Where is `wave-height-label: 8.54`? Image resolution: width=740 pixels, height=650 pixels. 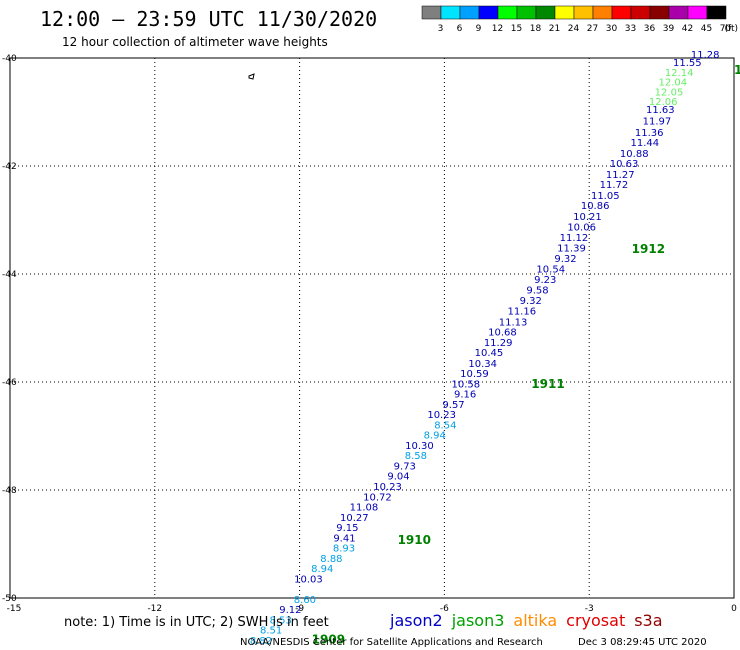 wave-height-label: 8.54 is located at coordinates (445, 425).